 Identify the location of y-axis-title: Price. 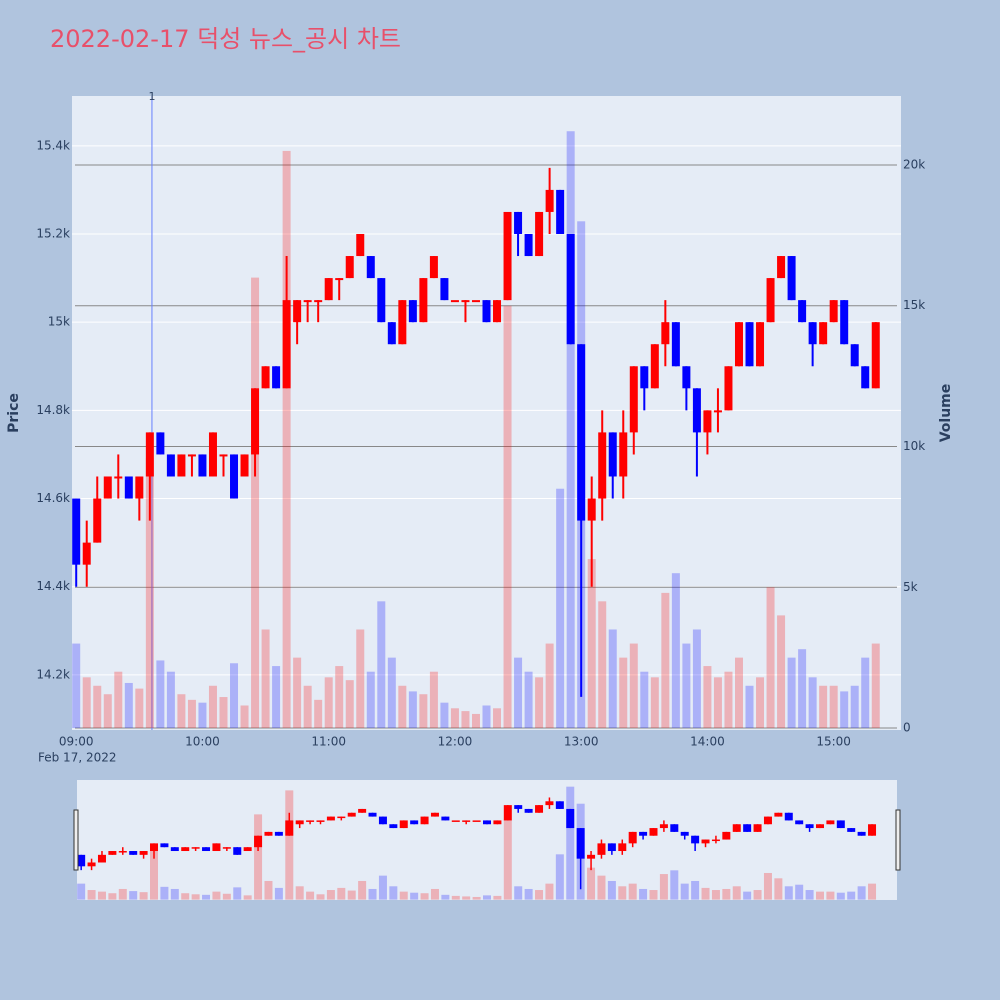
(14, 413).